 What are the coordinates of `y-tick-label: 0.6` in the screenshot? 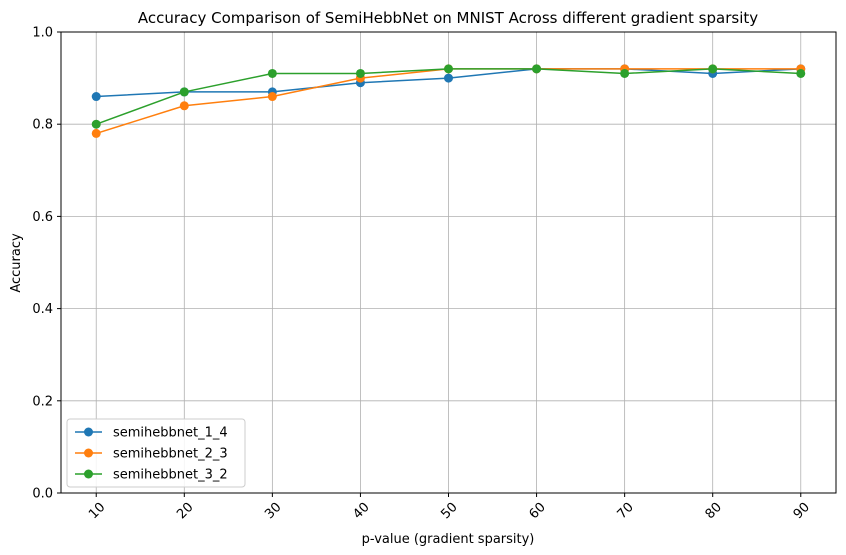 It's located at (42, 217).